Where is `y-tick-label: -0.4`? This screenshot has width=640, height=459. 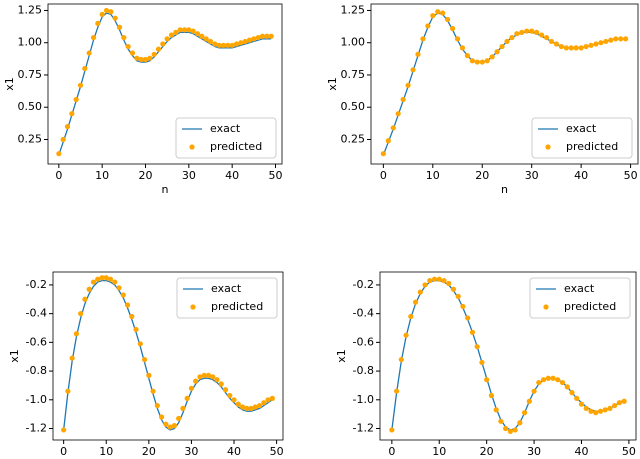
y-tick-label: -0.4 is located at coordinates (36, 313).